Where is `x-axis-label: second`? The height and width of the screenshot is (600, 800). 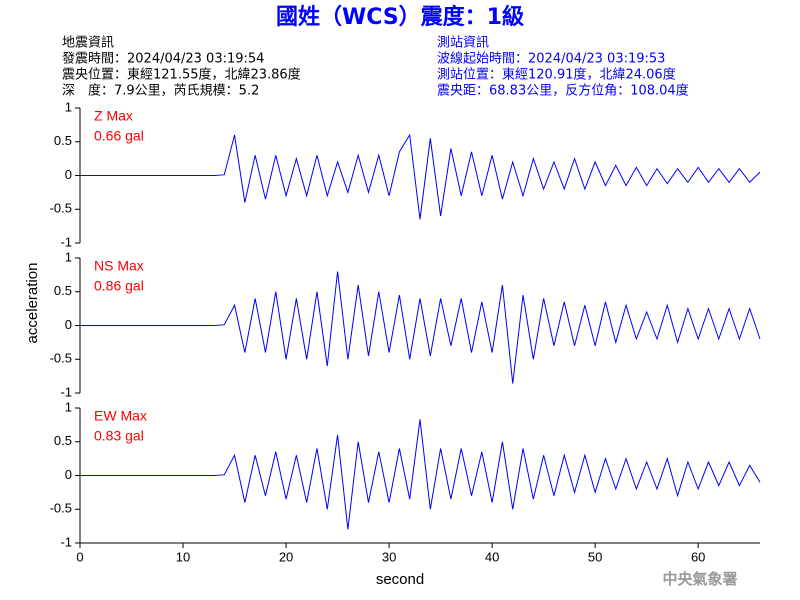 x-axis-label: second is located at coordinates (400, 579).